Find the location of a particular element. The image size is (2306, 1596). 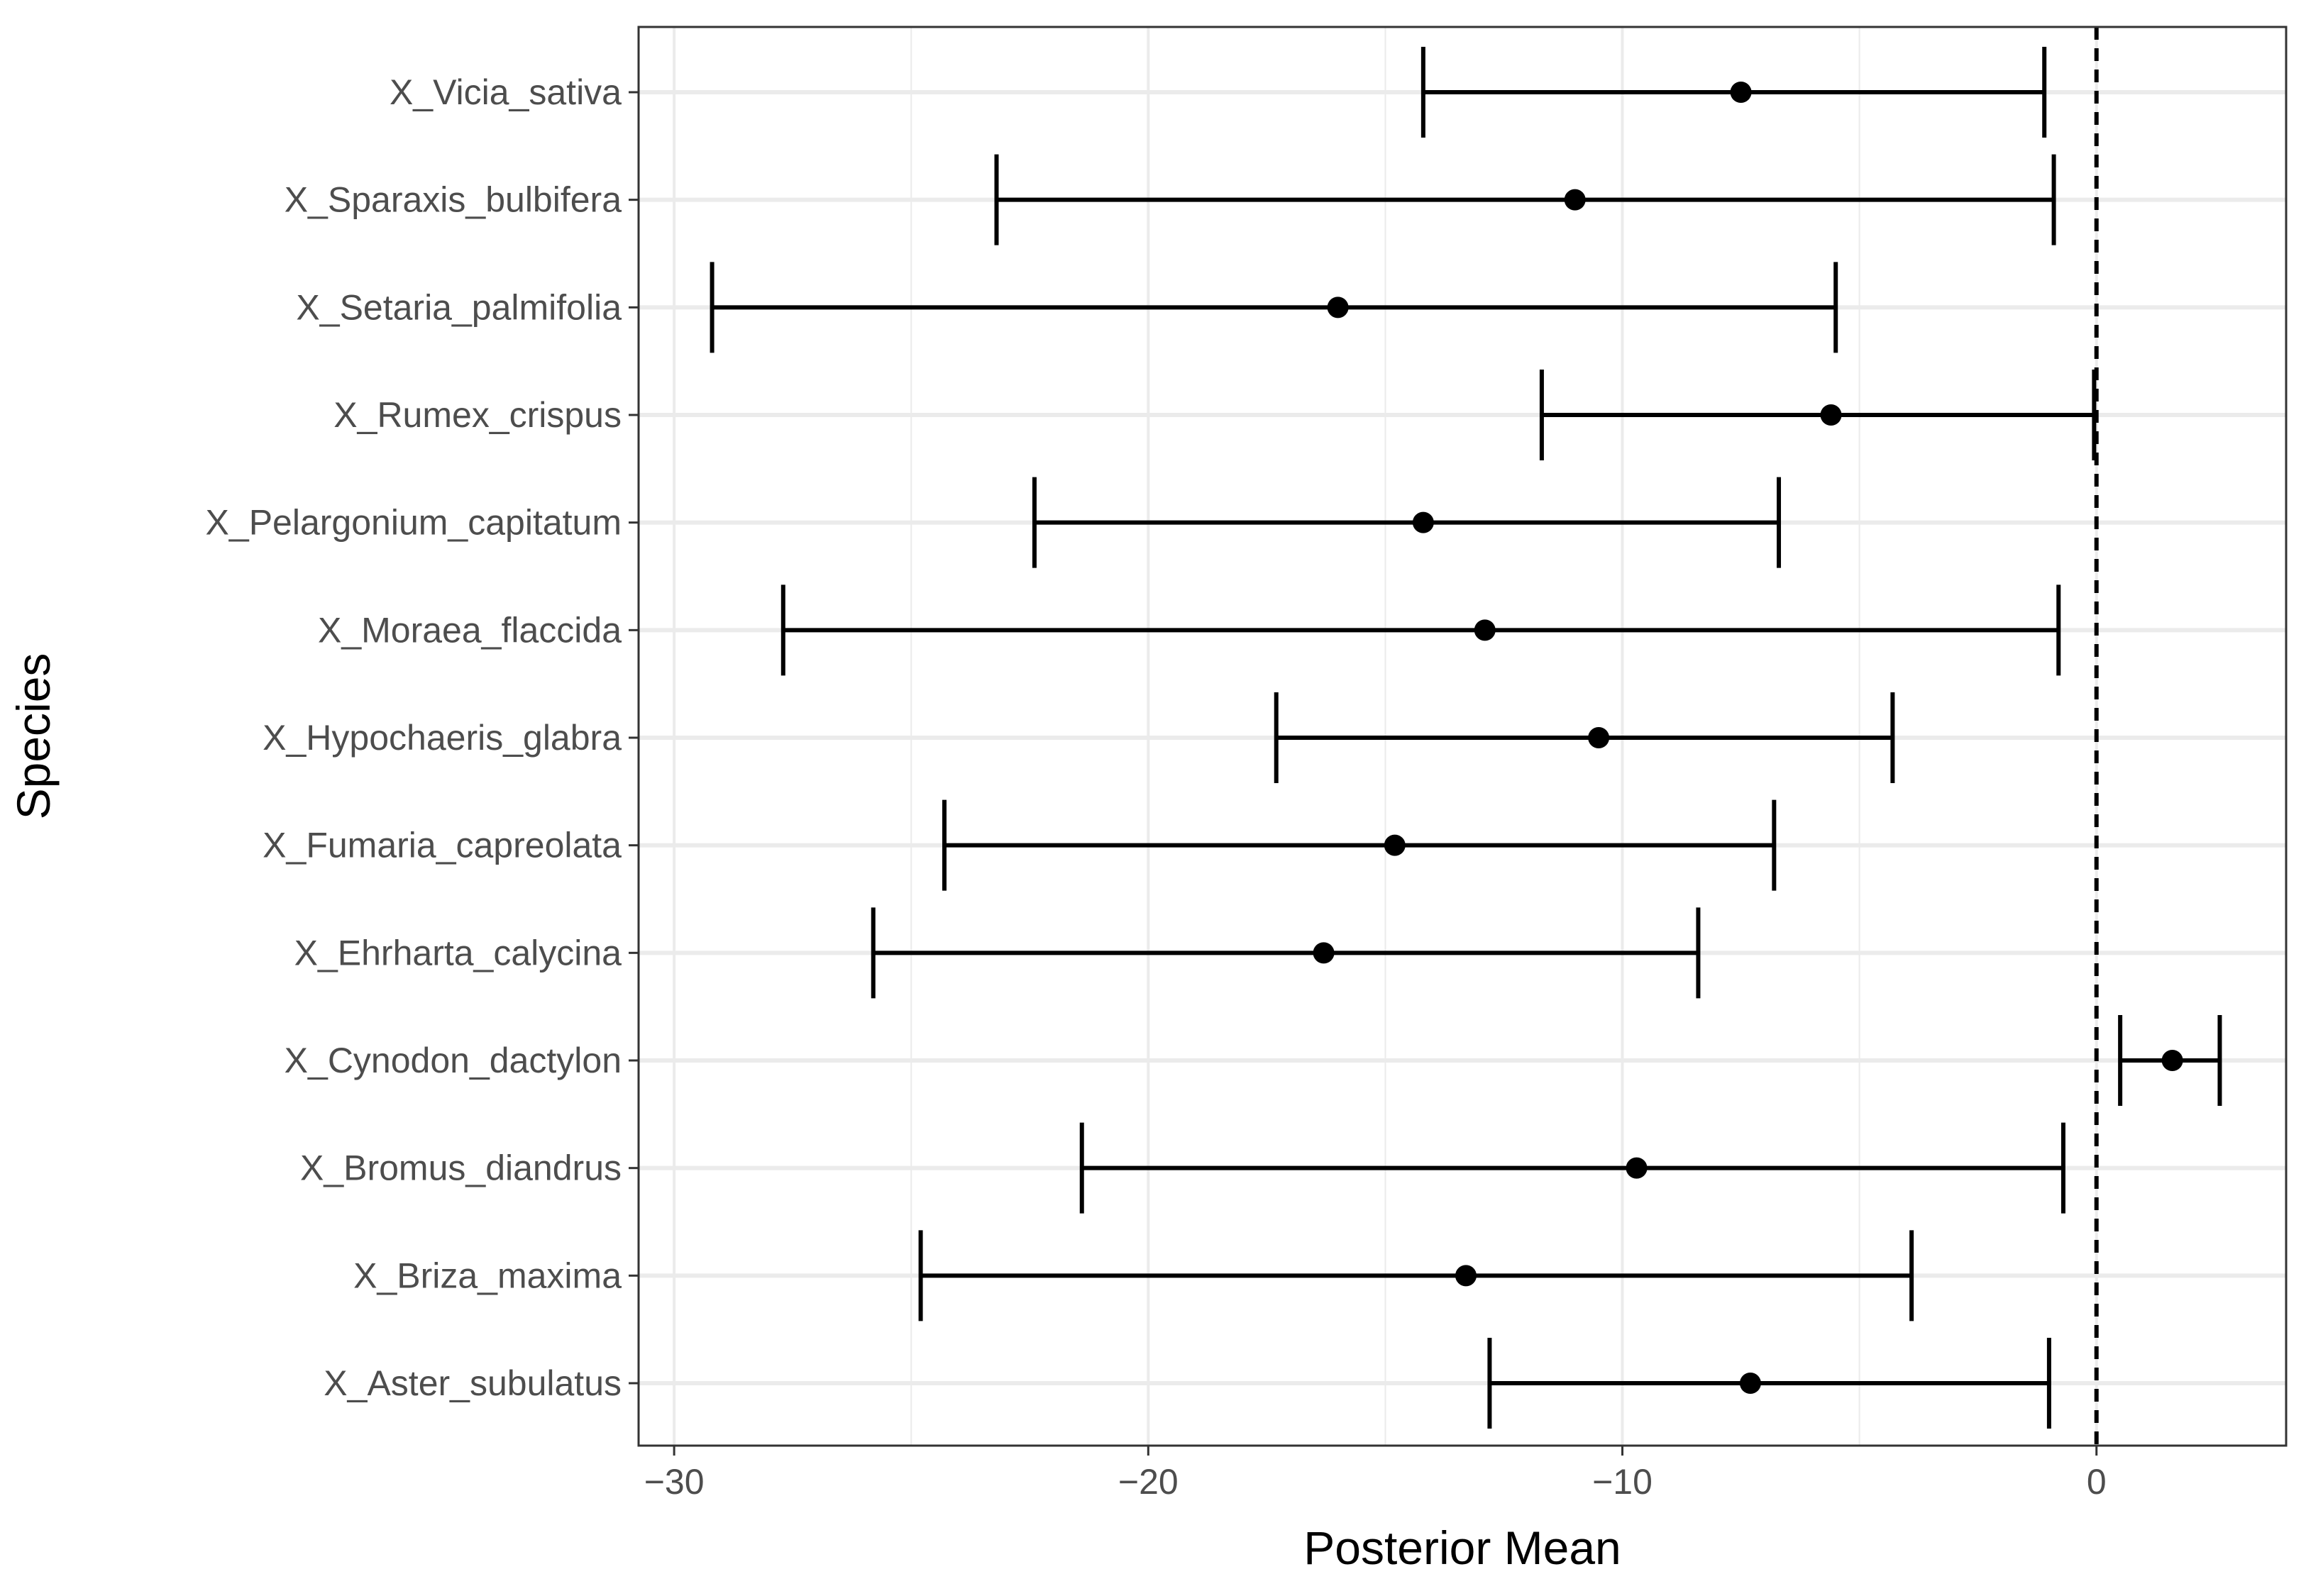

y-tick-label: X_Ehrharta_calycina is located at coordinates (458, 953).